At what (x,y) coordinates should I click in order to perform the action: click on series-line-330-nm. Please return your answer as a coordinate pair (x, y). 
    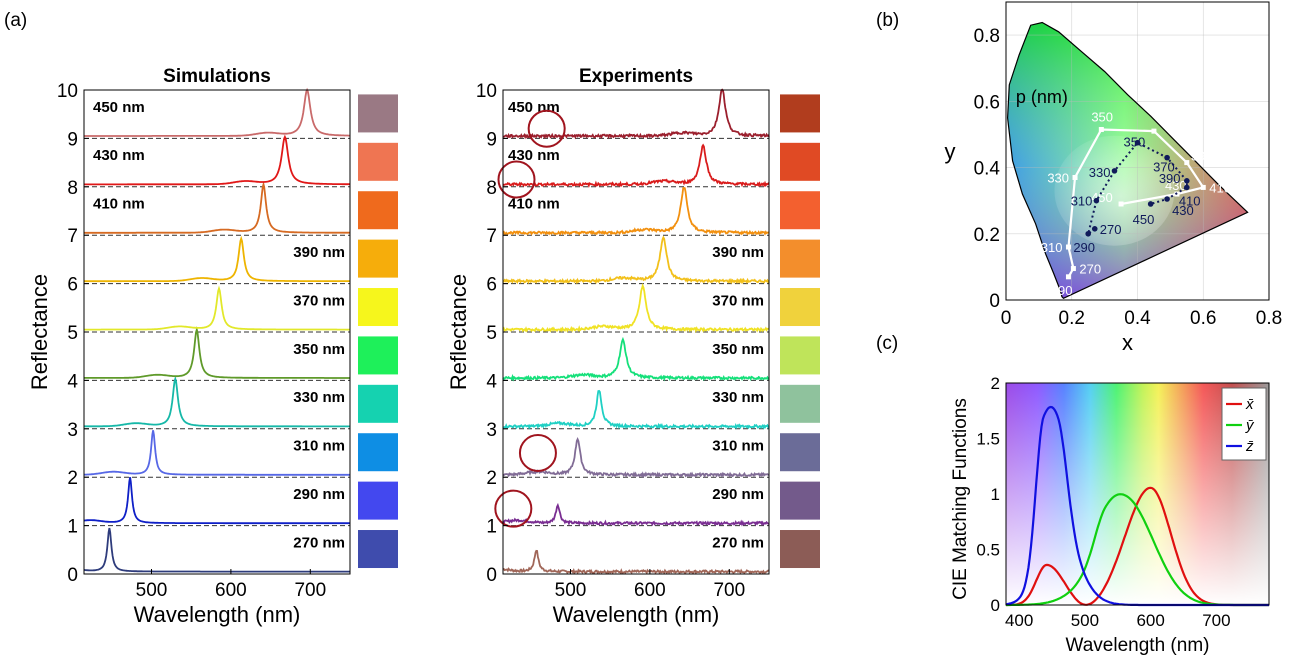
    Looking at the image, I should click on (636, 409).